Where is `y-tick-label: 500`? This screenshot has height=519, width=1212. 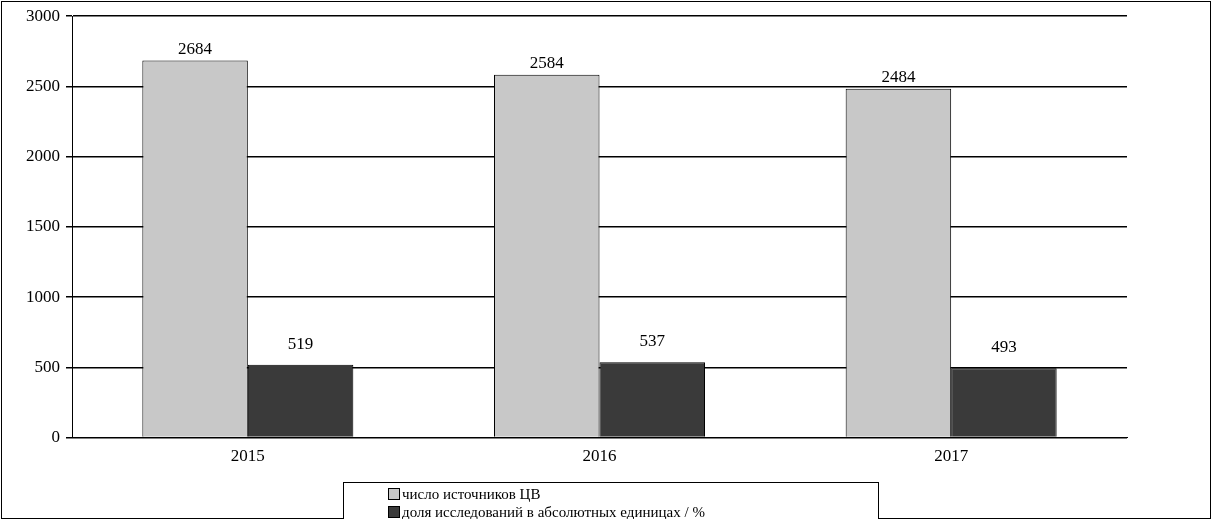
y-tick-label: 500 is located at coordinates (47, 366).